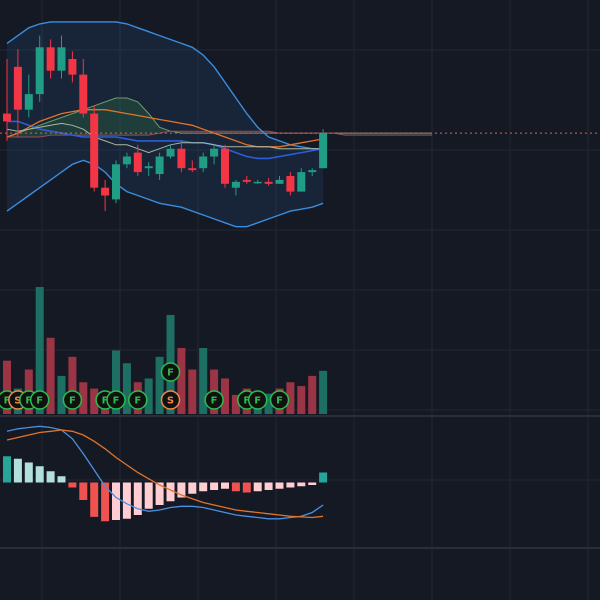 This screenshot has height=600, width=600. Describe the element at coordinates (170, 400) in the screenshot. I see `sell-signal-marker: S` at that location.